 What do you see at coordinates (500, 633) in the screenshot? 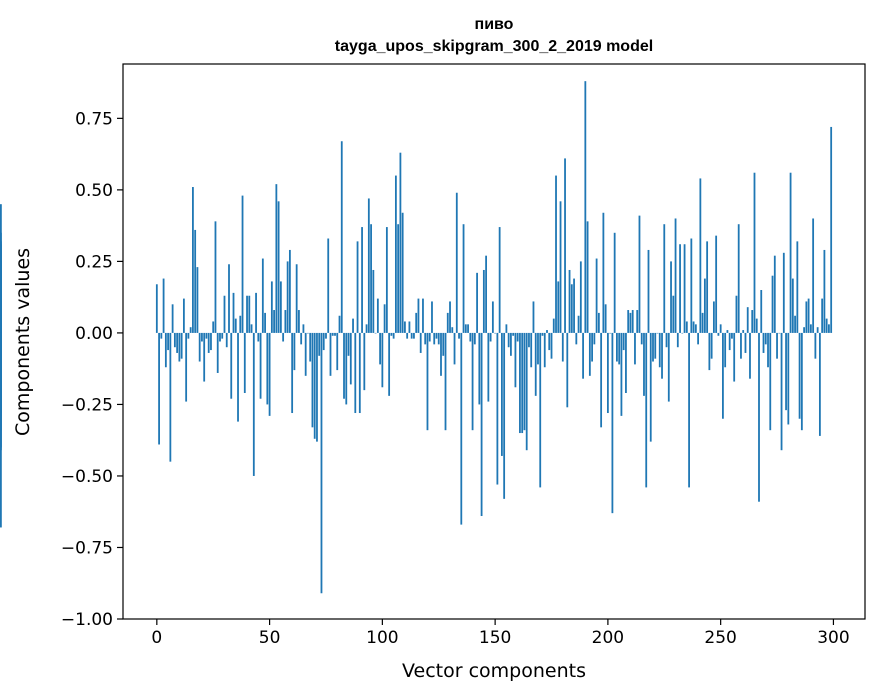
I see `x-axis-ticks: 0 50 100 150 200 250 300` at bounding box center [500, 633].